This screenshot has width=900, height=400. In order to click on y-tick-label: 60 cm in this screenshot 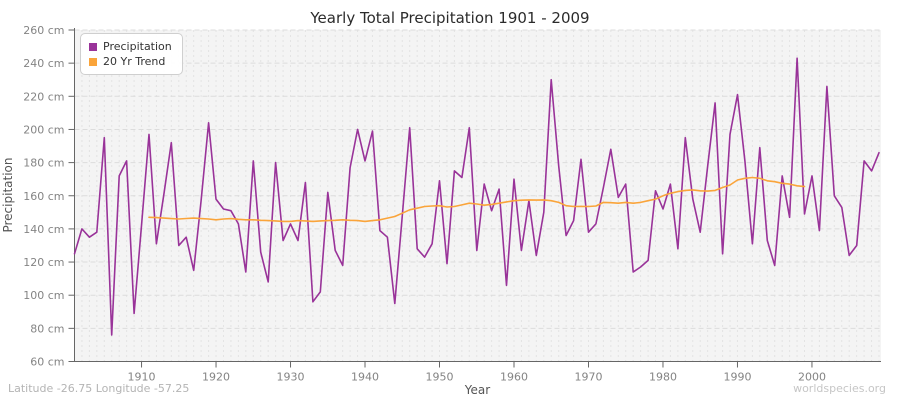, I will do `click(47, 362)`.